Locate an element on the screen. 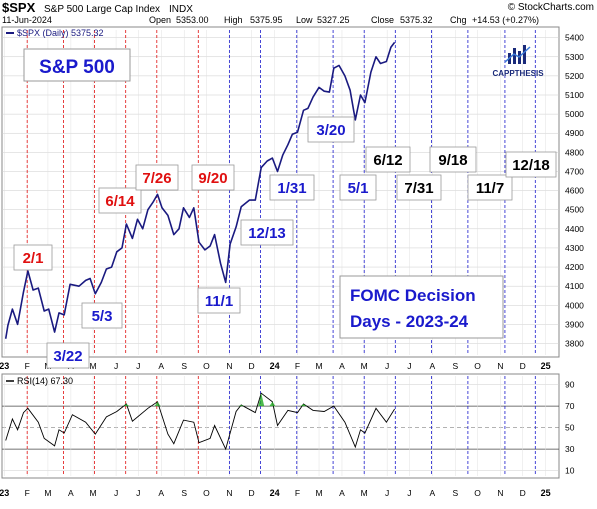 The height and width of the screenshot is (509, 597). title-box is located at coordinates (77, 65).